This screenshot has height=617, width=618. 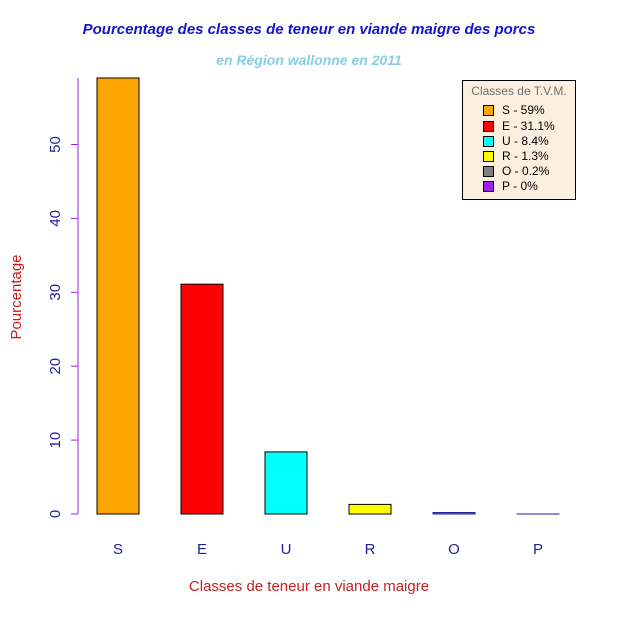 I want to click on chart-subtitle: en Région wallonne en 2011, so click(x=309, y=60).